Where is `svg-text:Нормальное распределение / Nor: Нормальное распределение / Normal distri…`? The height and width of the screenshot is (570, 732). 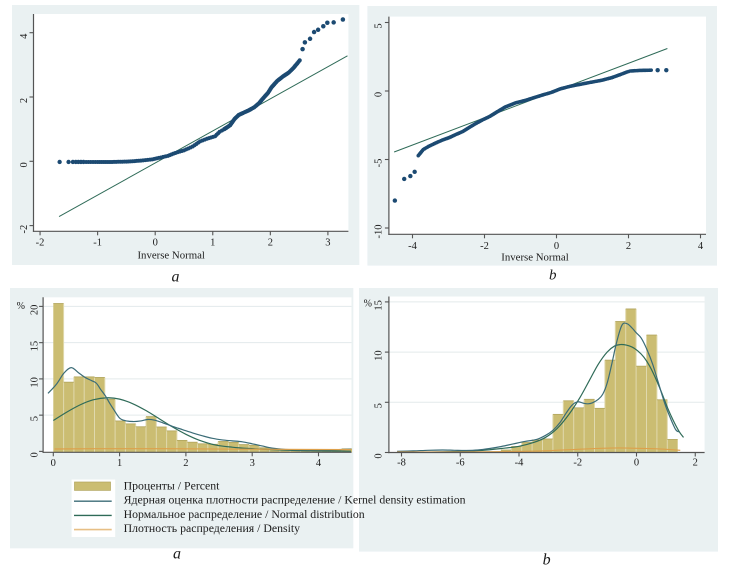
svg-text:Нормальное распределение / Nor: Нормальное распределение / Normal distri… is located at coordinates (244, 514).